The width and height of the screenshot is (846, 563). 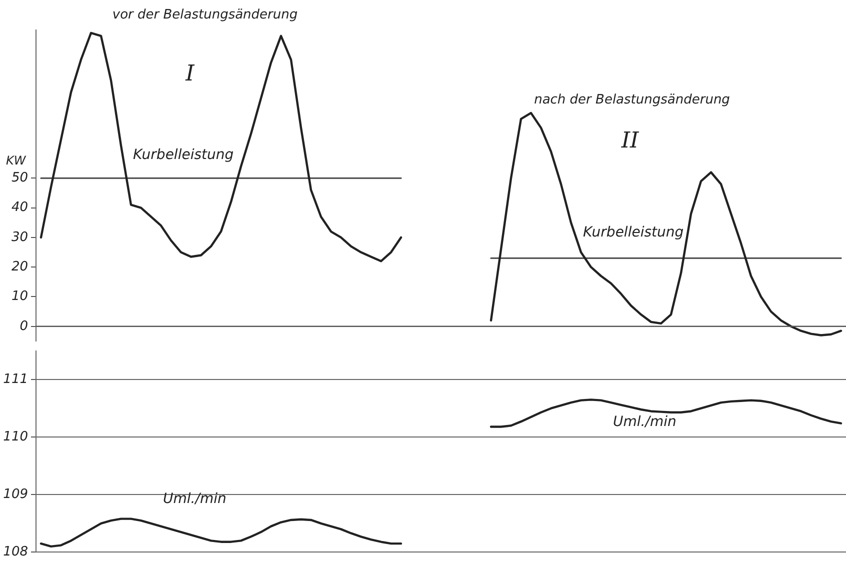 I want to click on annotation: II, so click(x=630, y=141).